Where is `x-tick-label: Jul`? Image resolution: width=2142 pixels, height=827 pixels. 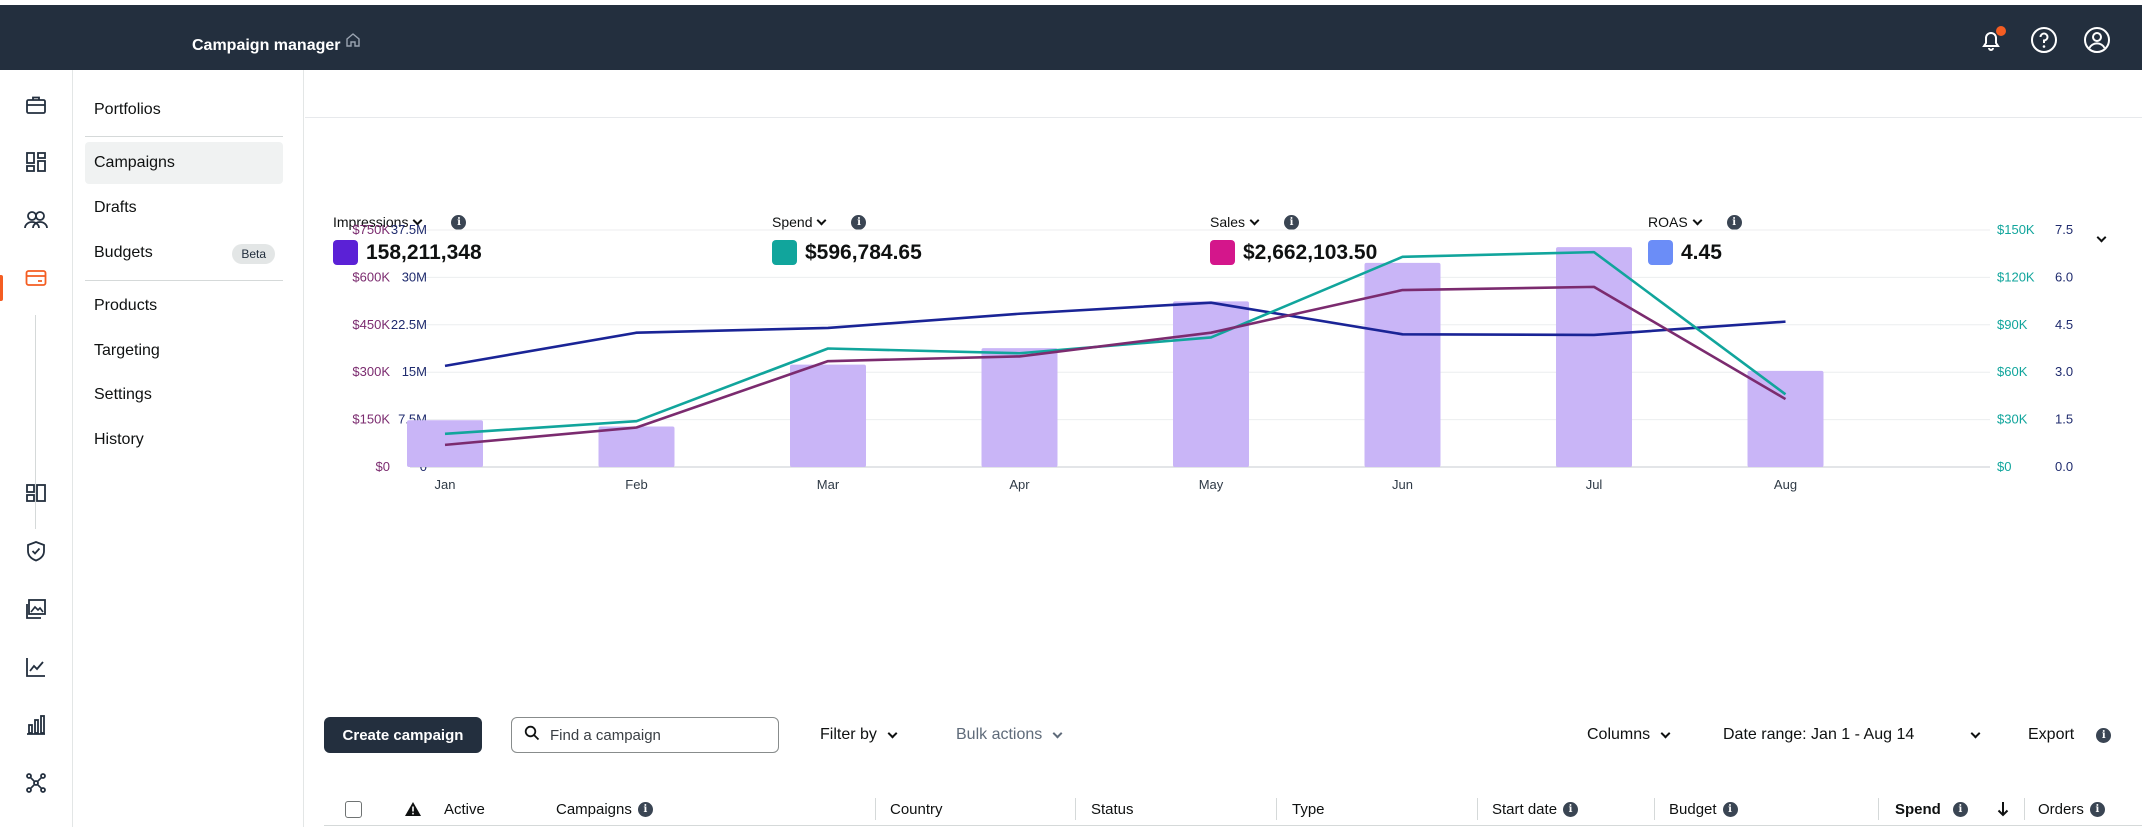 x-tick-label: Jul is located at coordinates (1594, 484).